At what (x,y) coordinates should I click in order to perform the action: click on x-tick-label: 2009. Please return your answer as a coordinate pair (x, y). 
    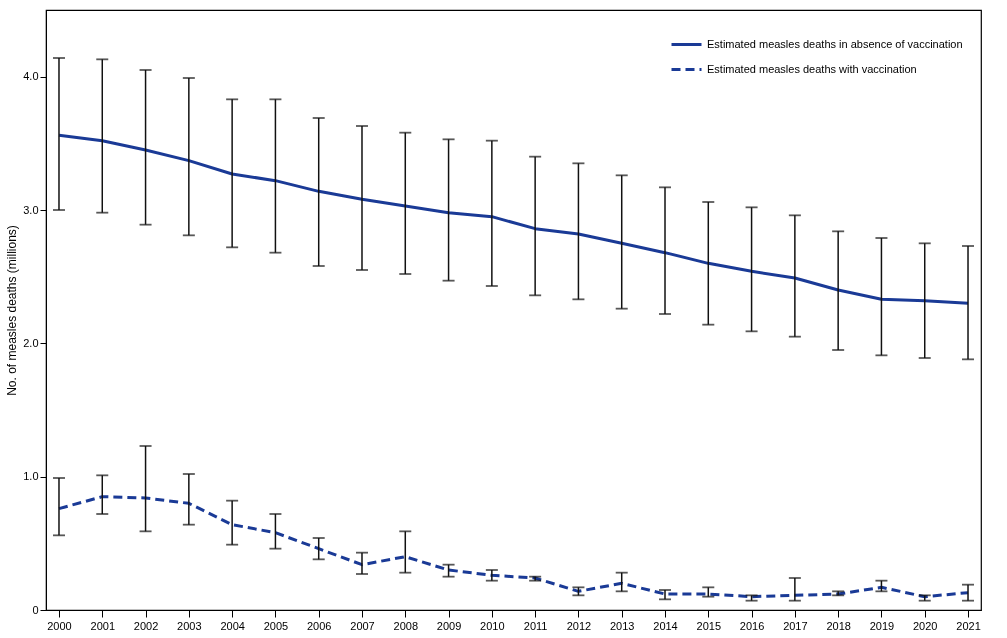
    Looking at the image, I should click on (449, 625).